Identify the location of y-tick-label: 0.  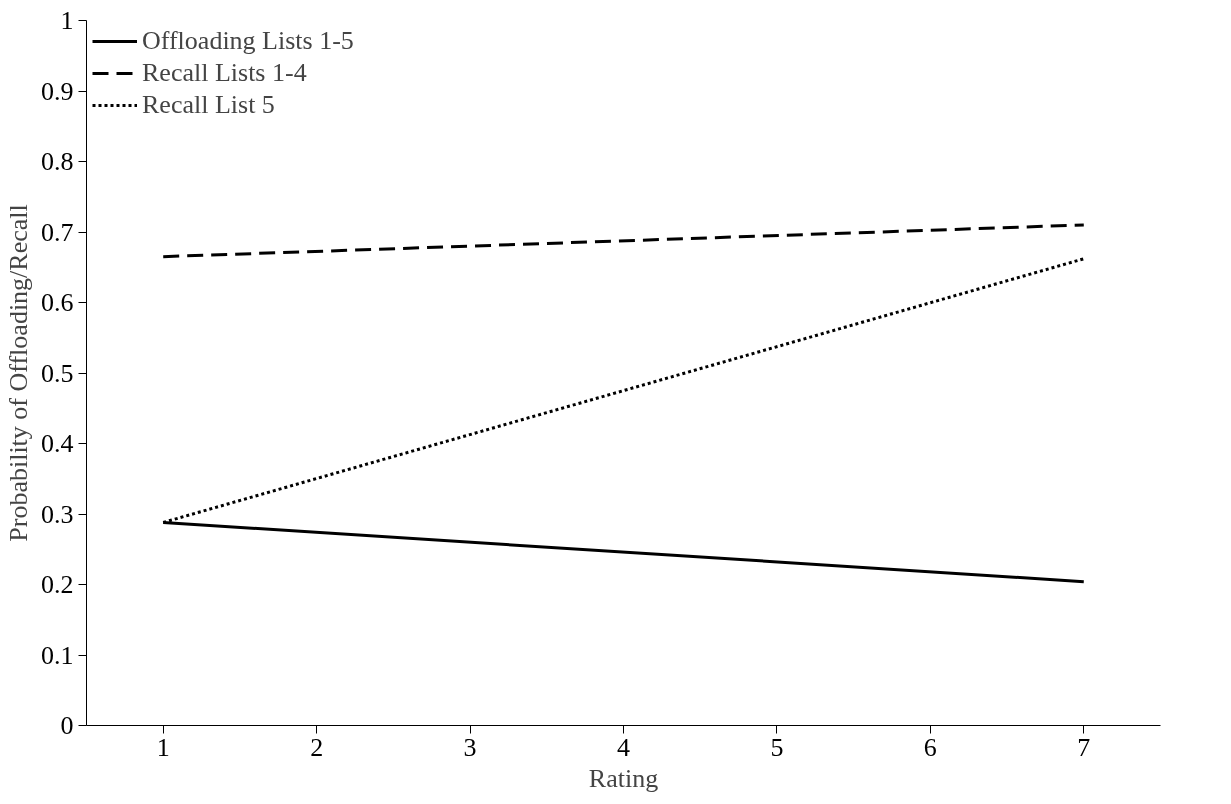
(67, 725).